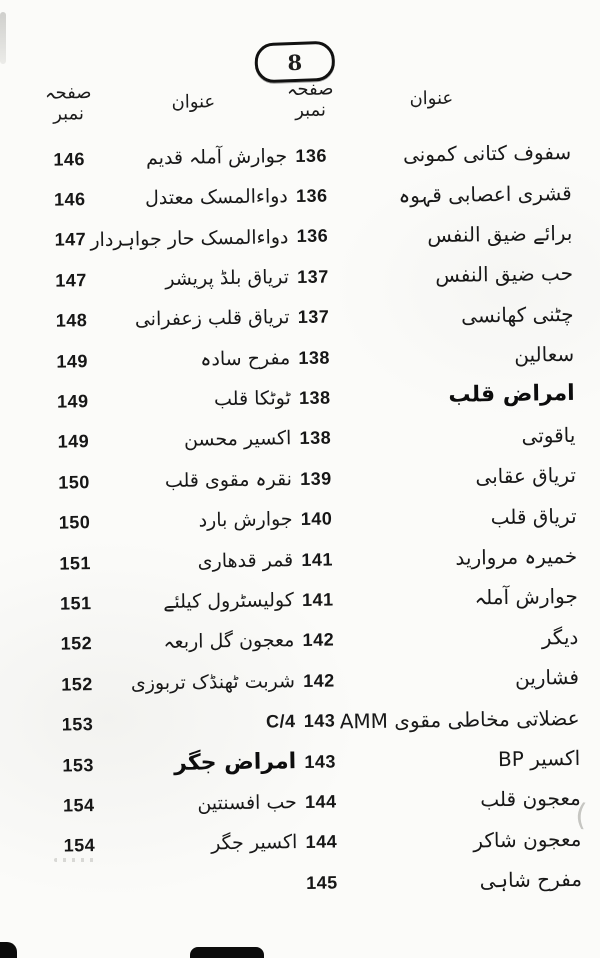 This screenshot has height=958, width=600. What do you see at coordinates (531, 880) in the screenshot?
I see `entry-title: مفرح شاہی` at bounding box center [531, 880].